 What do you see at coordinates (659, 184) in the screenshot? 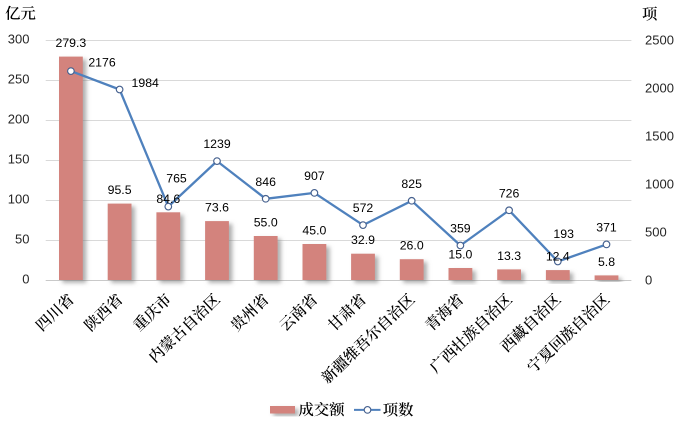
I see `svg-text: 1000` at bounding box center [659, 184].